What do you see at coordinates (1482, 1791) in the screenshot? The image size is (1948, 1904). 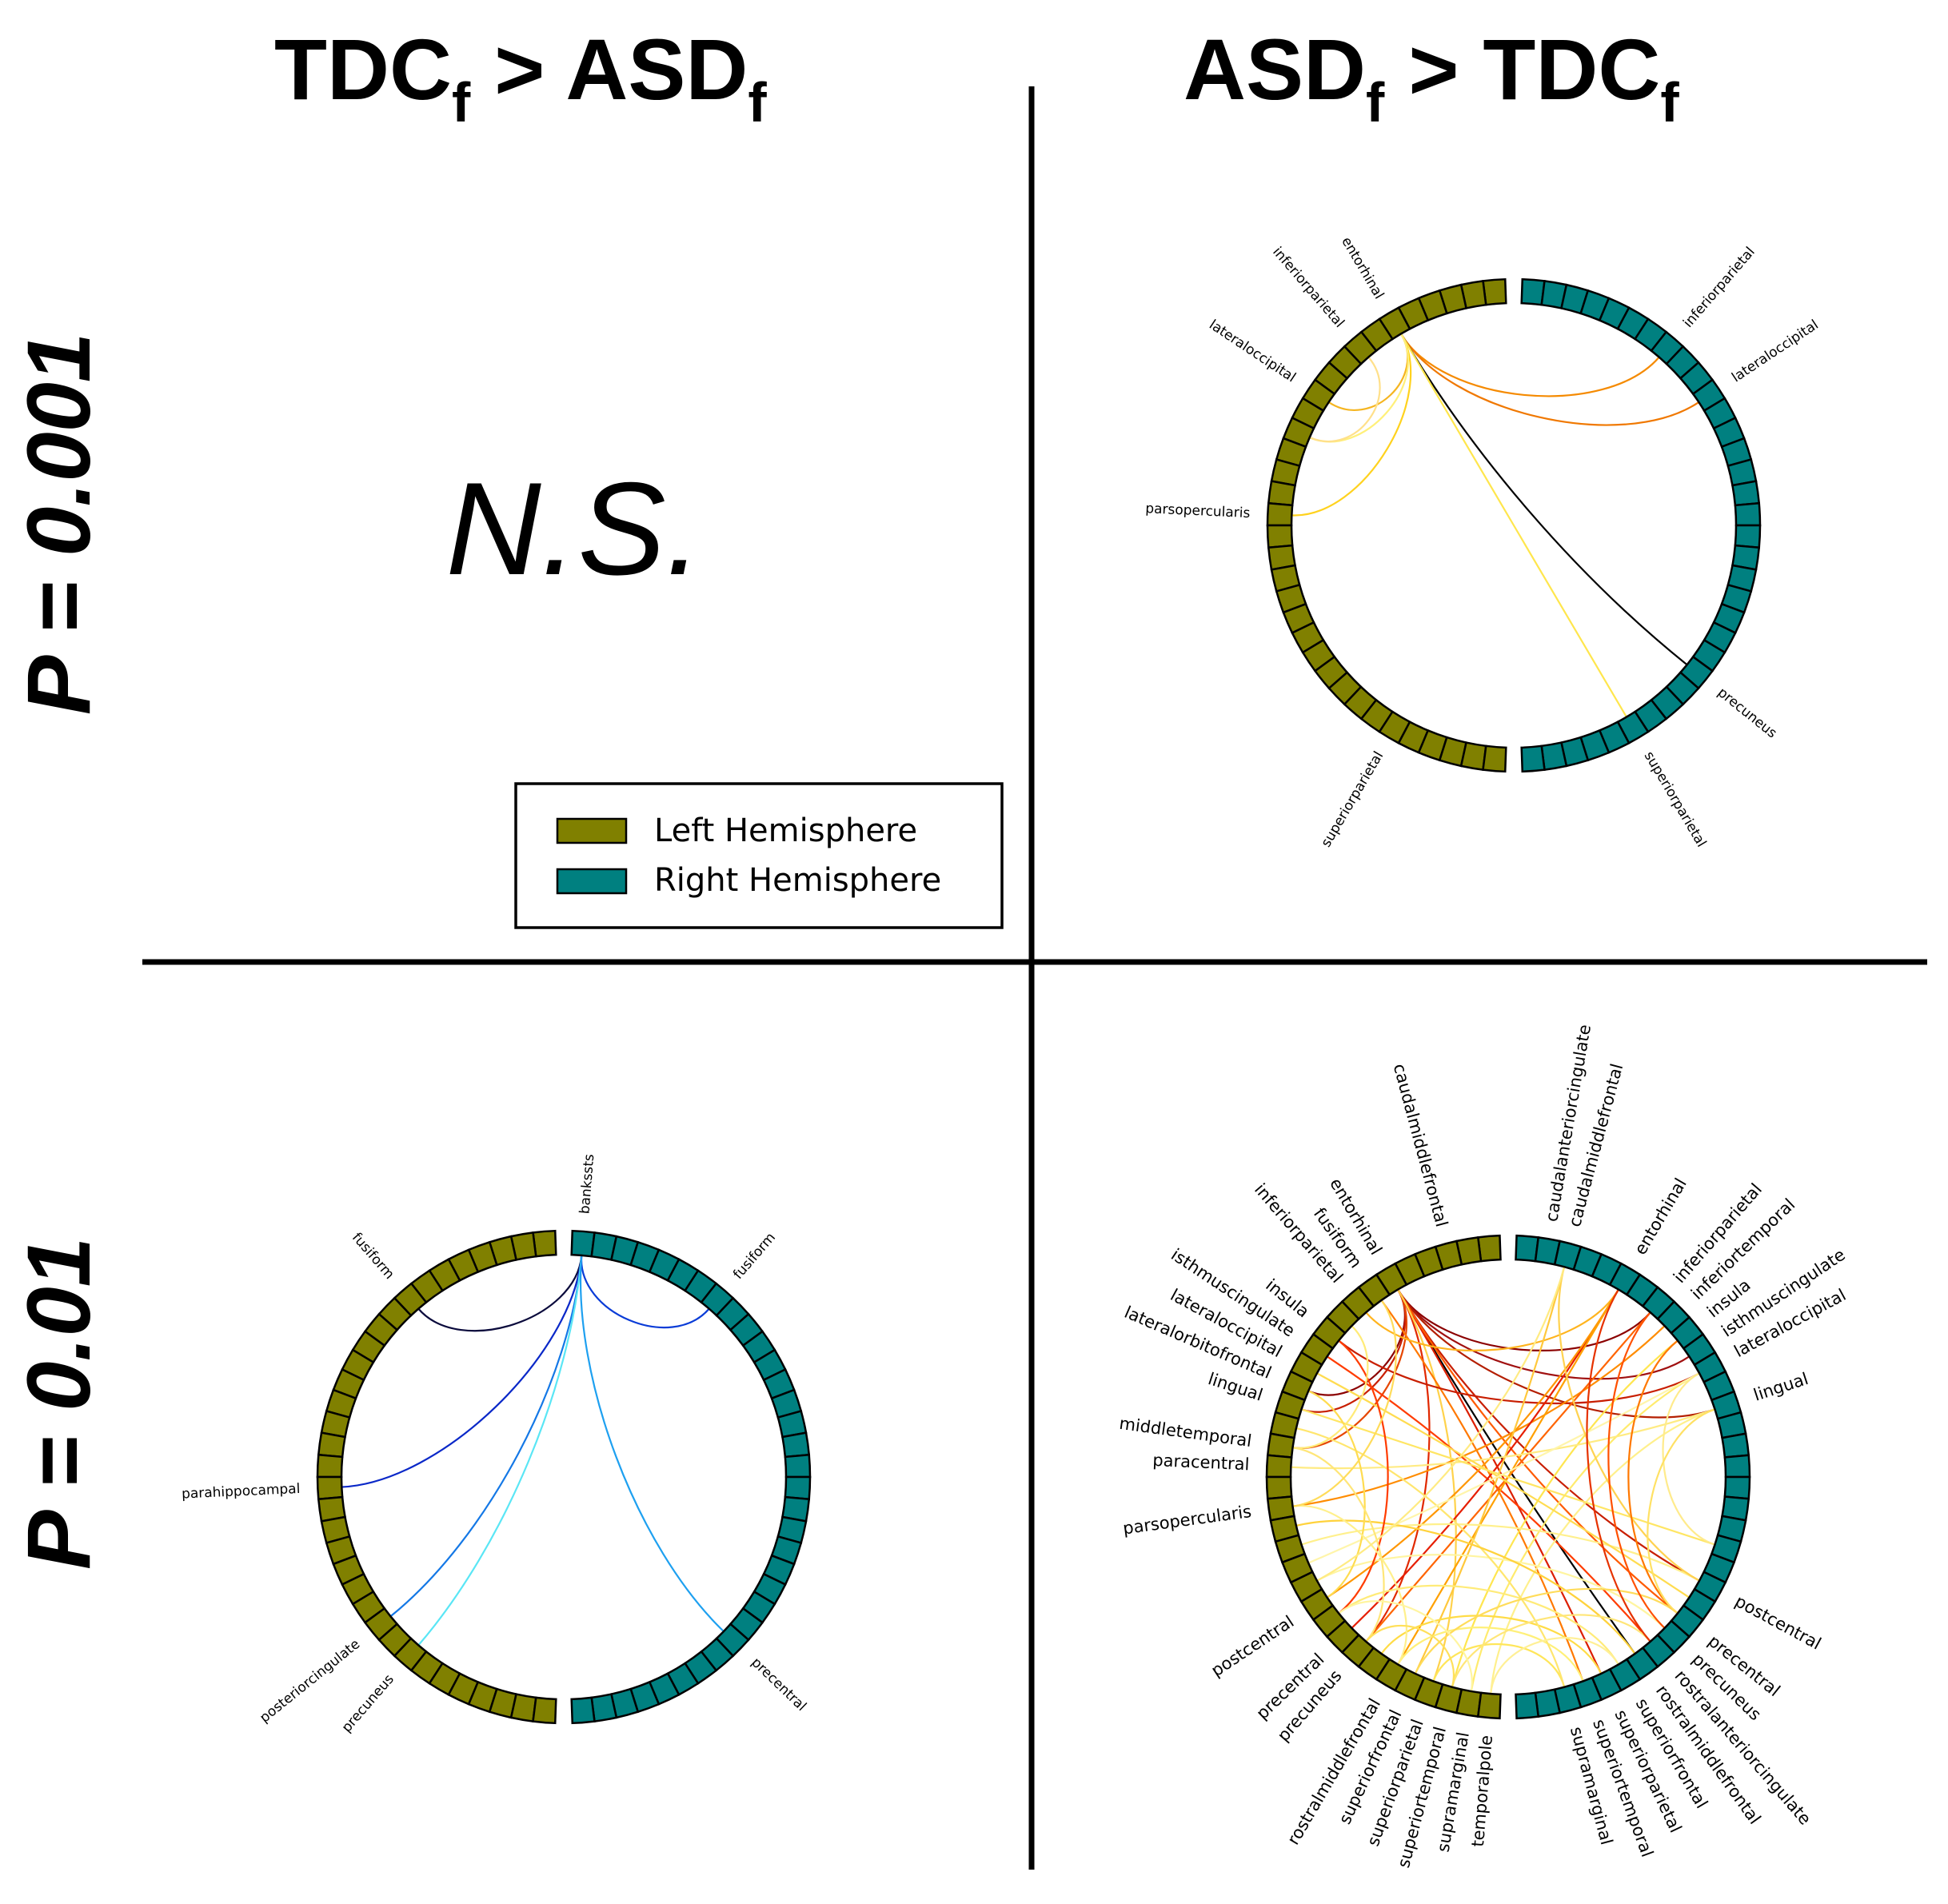 I see `region-label: temporalpole` at bounding box center [1482, 1791].